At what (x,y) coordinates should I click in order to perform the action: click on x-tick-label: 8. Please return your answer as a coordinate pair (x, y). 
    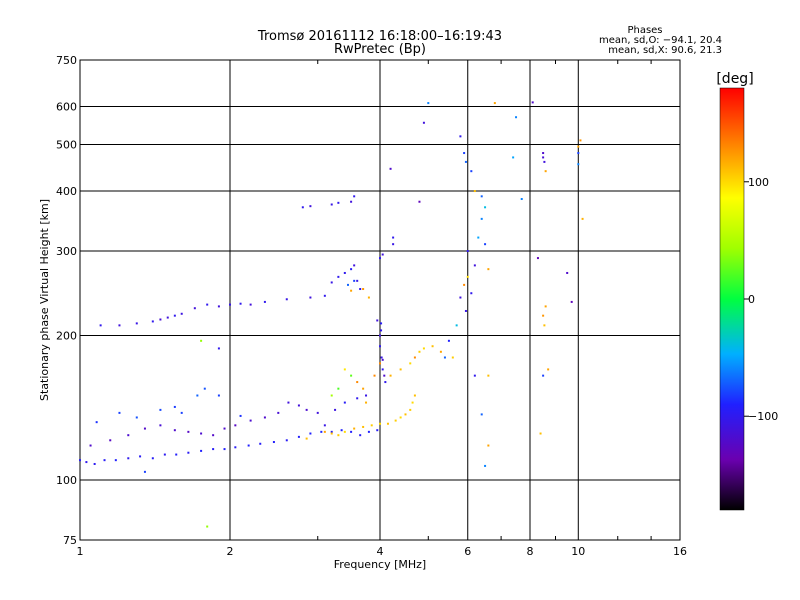
    Looking at the image, I should click on (530, 551).